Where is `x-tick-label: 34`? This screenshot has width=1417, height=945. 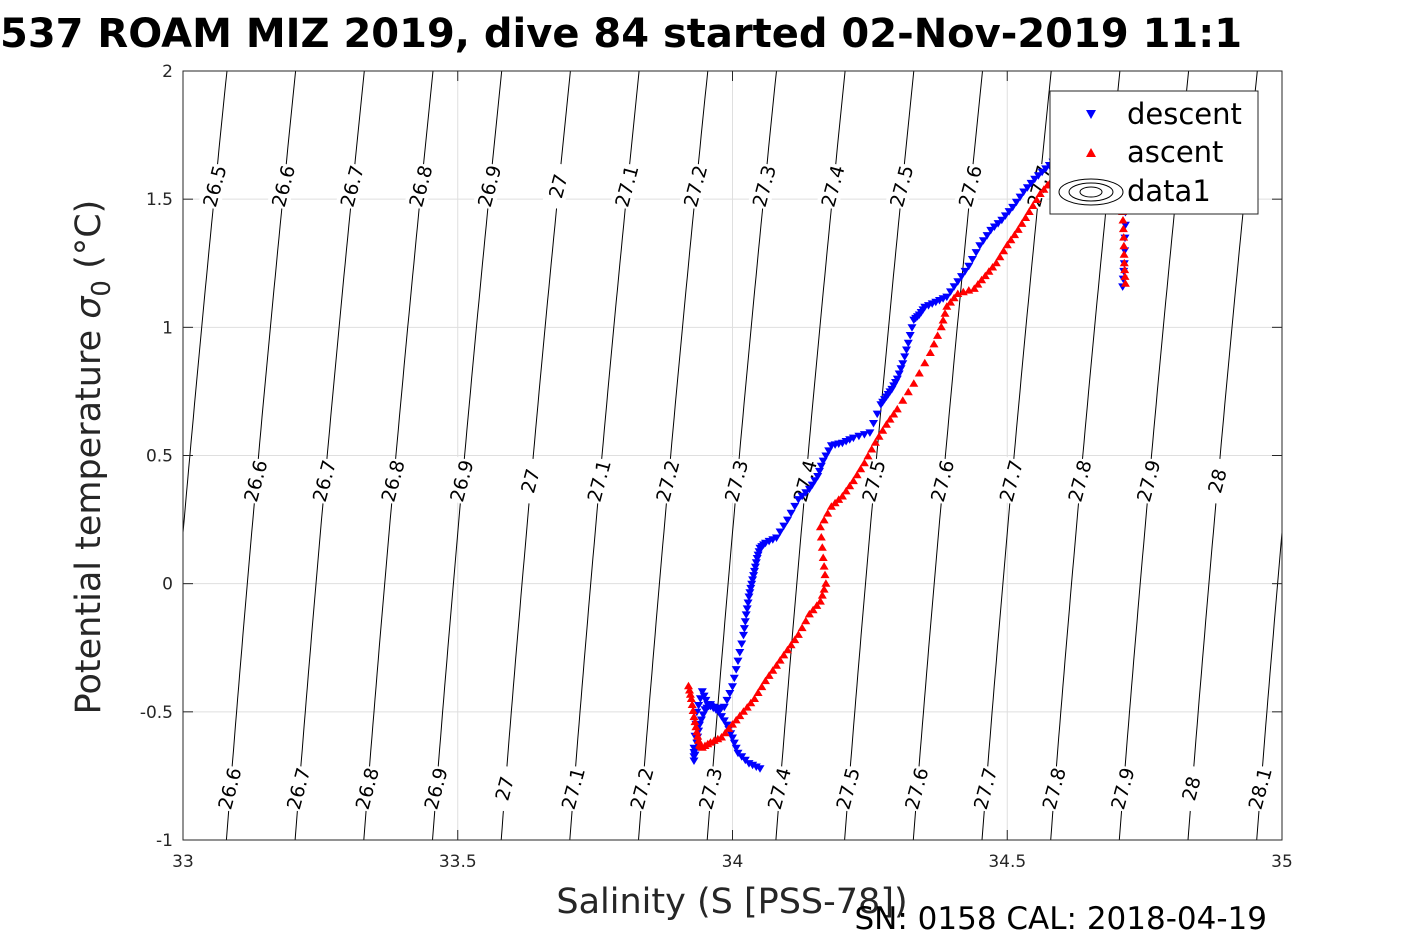
x-tick-label: 34 is located at coordinates (733, 862).